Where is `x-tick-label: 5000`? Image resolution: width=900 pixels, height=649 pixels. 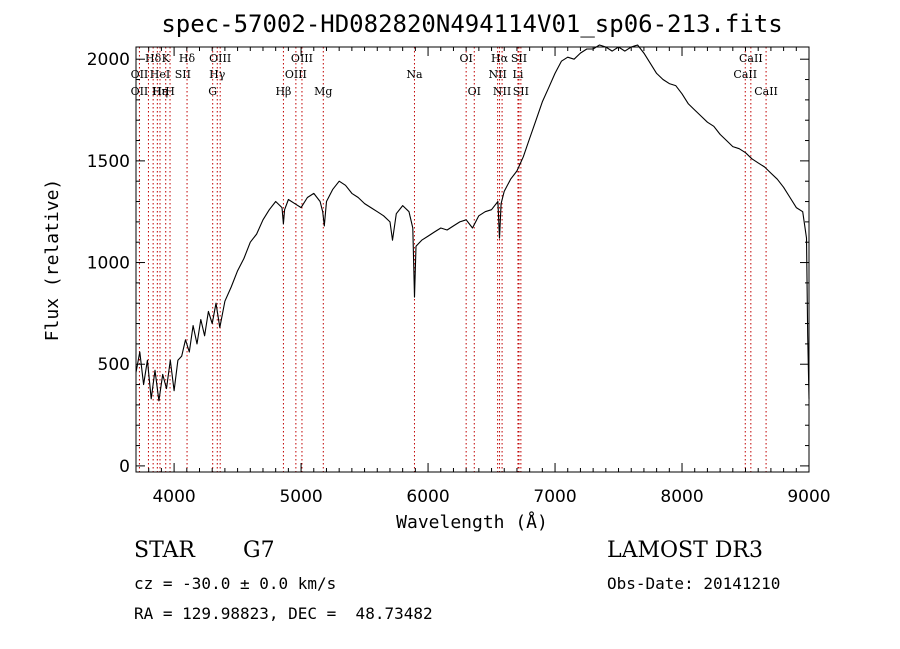
x-tick-label: 5000 is located at coordinates (300, 497).